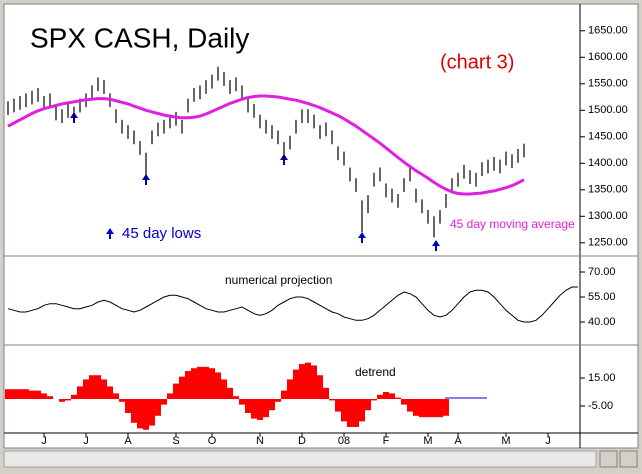 Image resolution: width=642 pixels, height=474 pixels. What do you see at coordinates (608, 163) in the screenshot?
I see `y-tick-label: 1400.00` at bounding box center [608, 163].